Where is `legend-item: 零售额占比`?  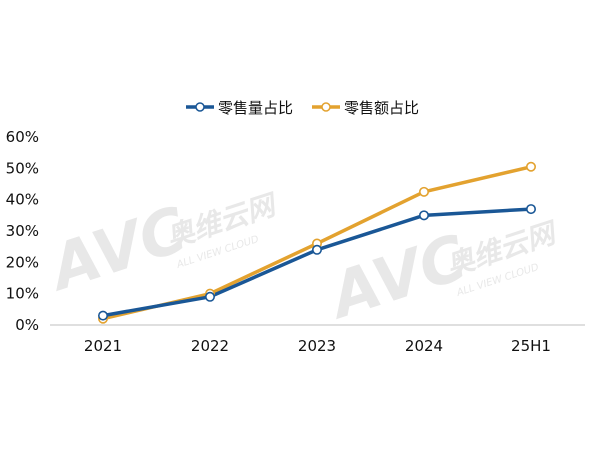
legend-item: 零售额占比 is located at coordinates (365, 108).